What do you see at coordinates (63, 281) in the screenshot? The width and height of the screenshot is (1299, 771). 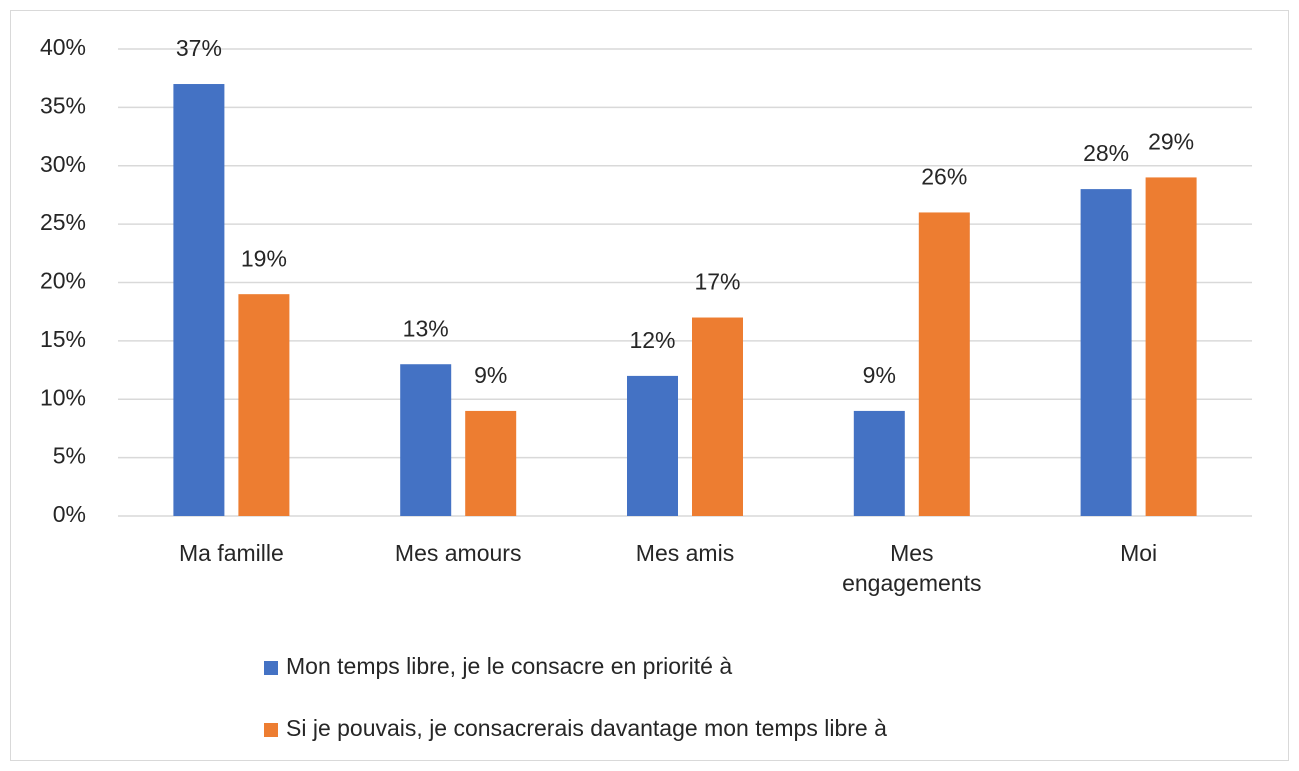 I see `y-tick-label: 20%` at bounding box center [63, 281].